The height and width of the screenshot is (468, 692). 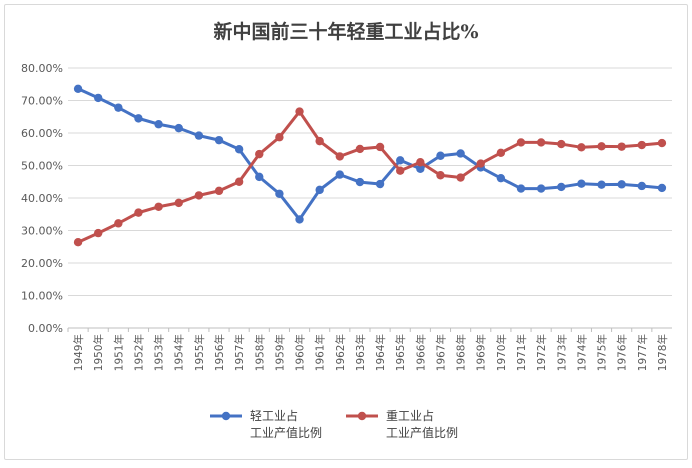 What do you see at coordinates (662, 352) in the screenshot?
I see `x-tick-label: 1978年` at bounding box center [662, 352].